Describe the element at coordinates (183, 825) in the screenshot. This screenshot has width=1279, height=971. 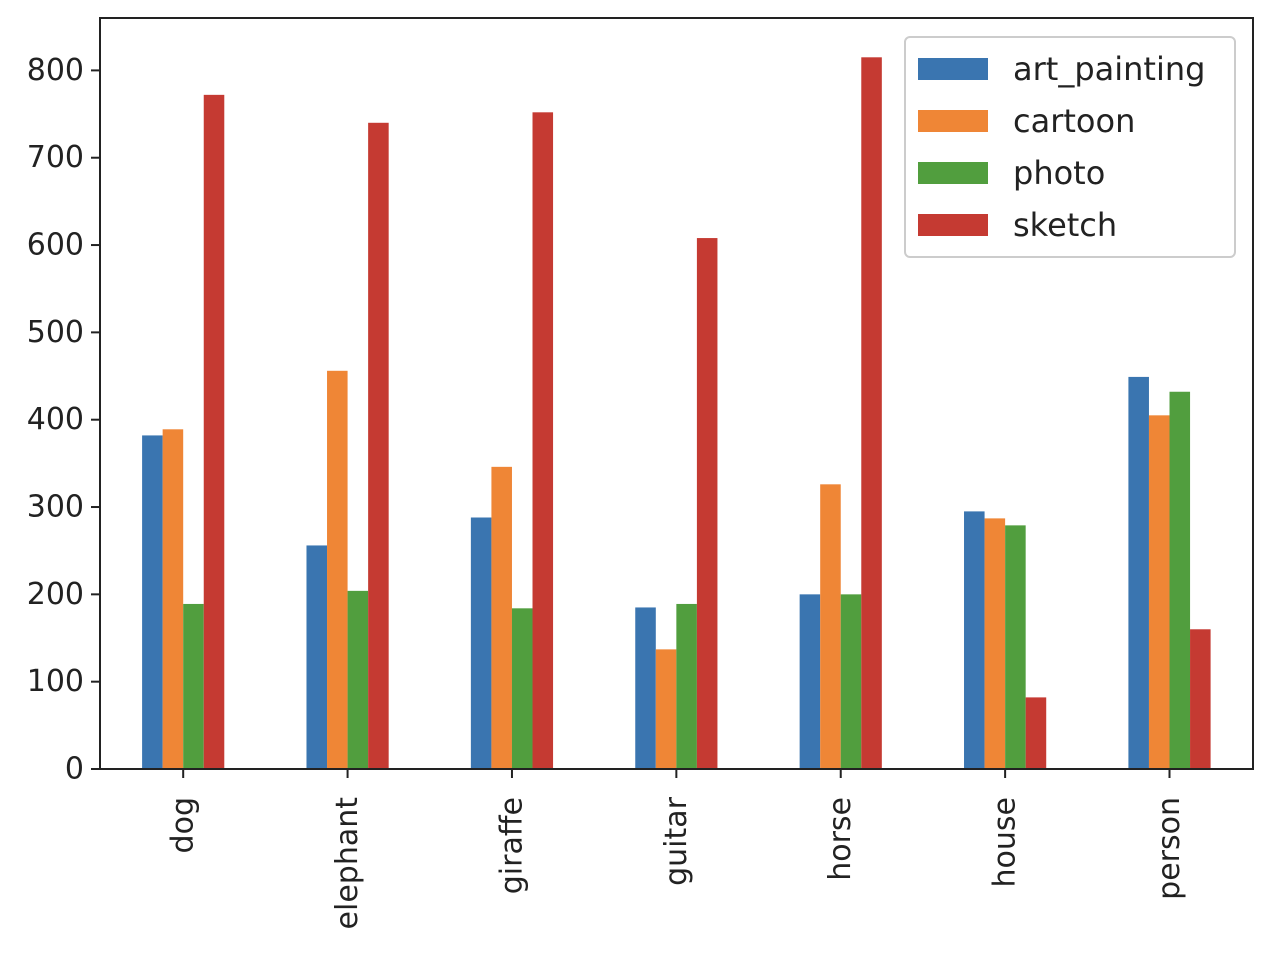
I see `x-tick-label-dog: dog` at that location.